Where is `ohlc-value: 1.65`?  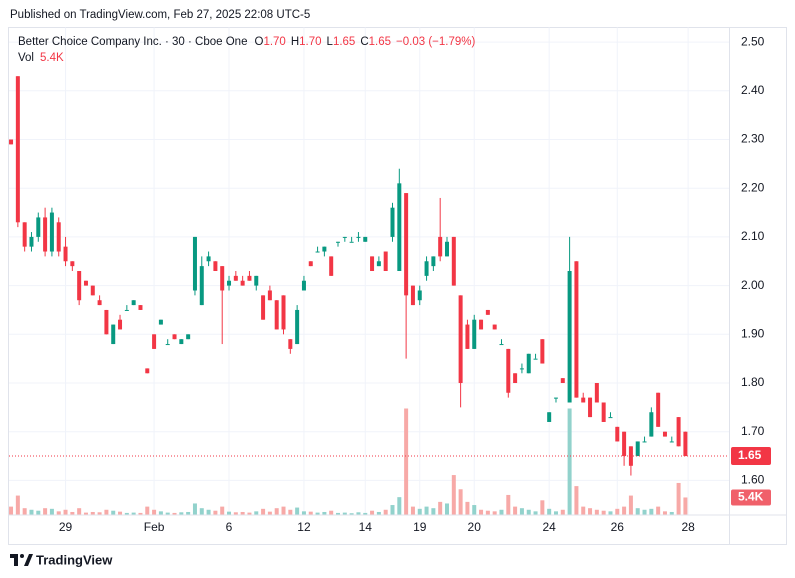
ohlc-value: 1.65 is located at coordinates (344, 42).